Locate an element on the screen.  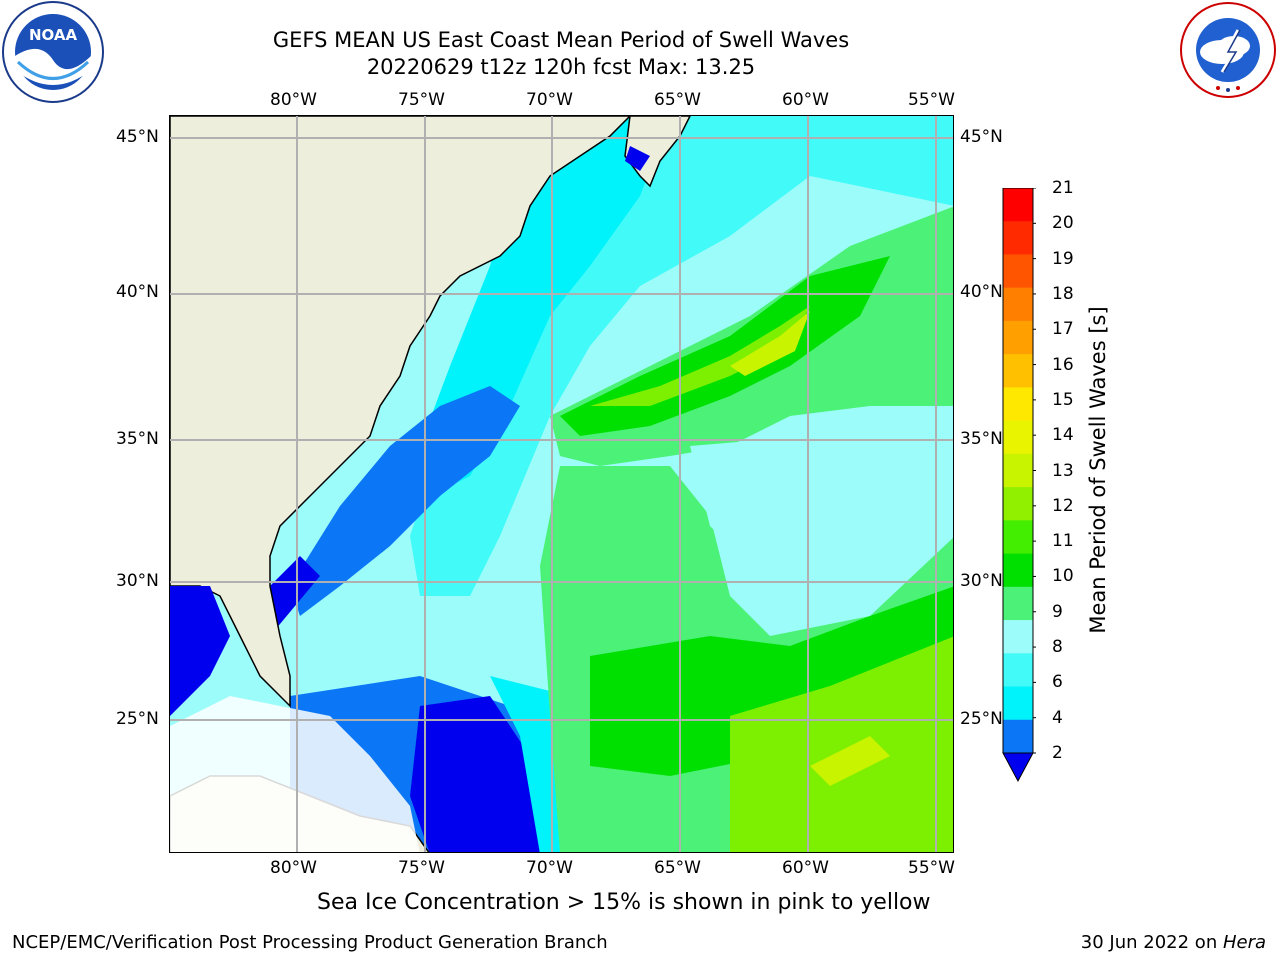
lat-label-left: 35°N is located at coordinates (137, 439).